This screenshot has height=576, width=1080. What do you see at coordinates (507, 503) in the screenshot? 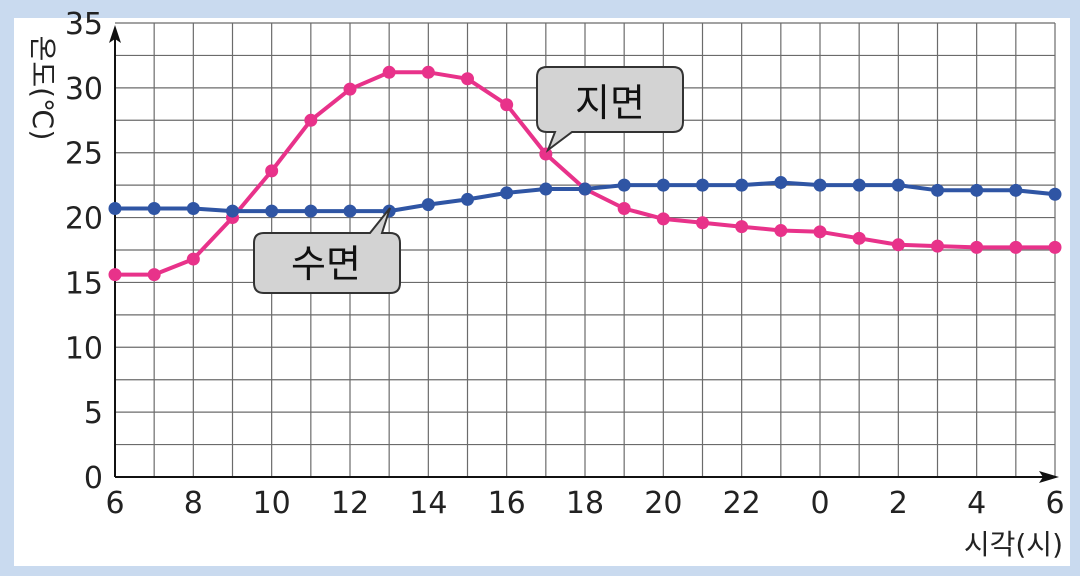
I see `x-tick-label: 16` at bounding box center [507, 503].